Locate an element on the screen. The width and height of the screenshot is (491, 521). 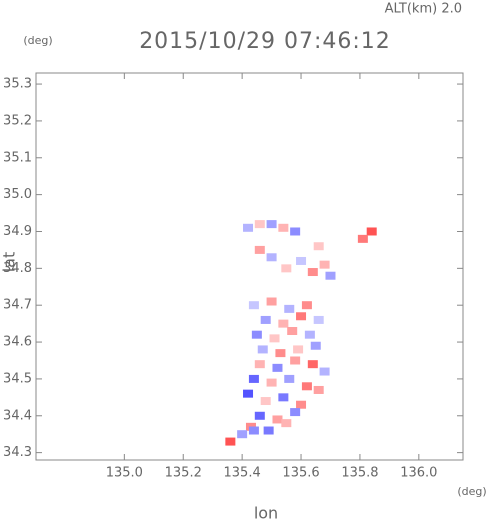
x-tick-label: 135.6 is located at coordinates (300, 473).